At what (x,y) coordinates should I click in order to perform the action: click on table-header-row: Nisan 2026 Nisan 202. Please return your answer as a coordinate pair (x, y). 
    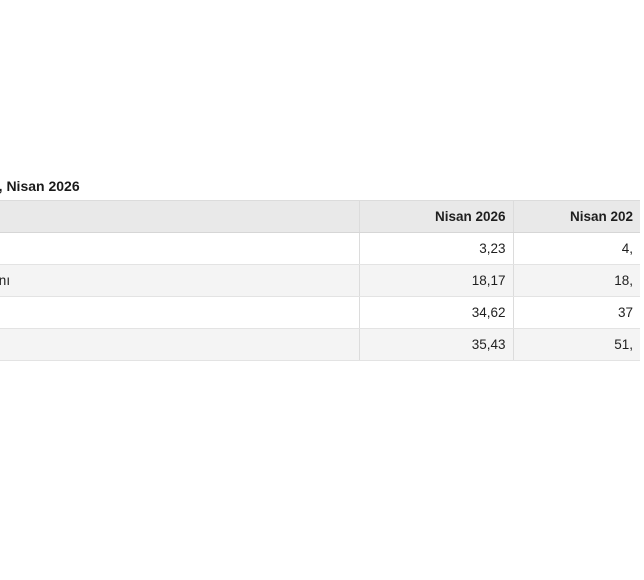
    Looking at the image, I should click on (320, 216).